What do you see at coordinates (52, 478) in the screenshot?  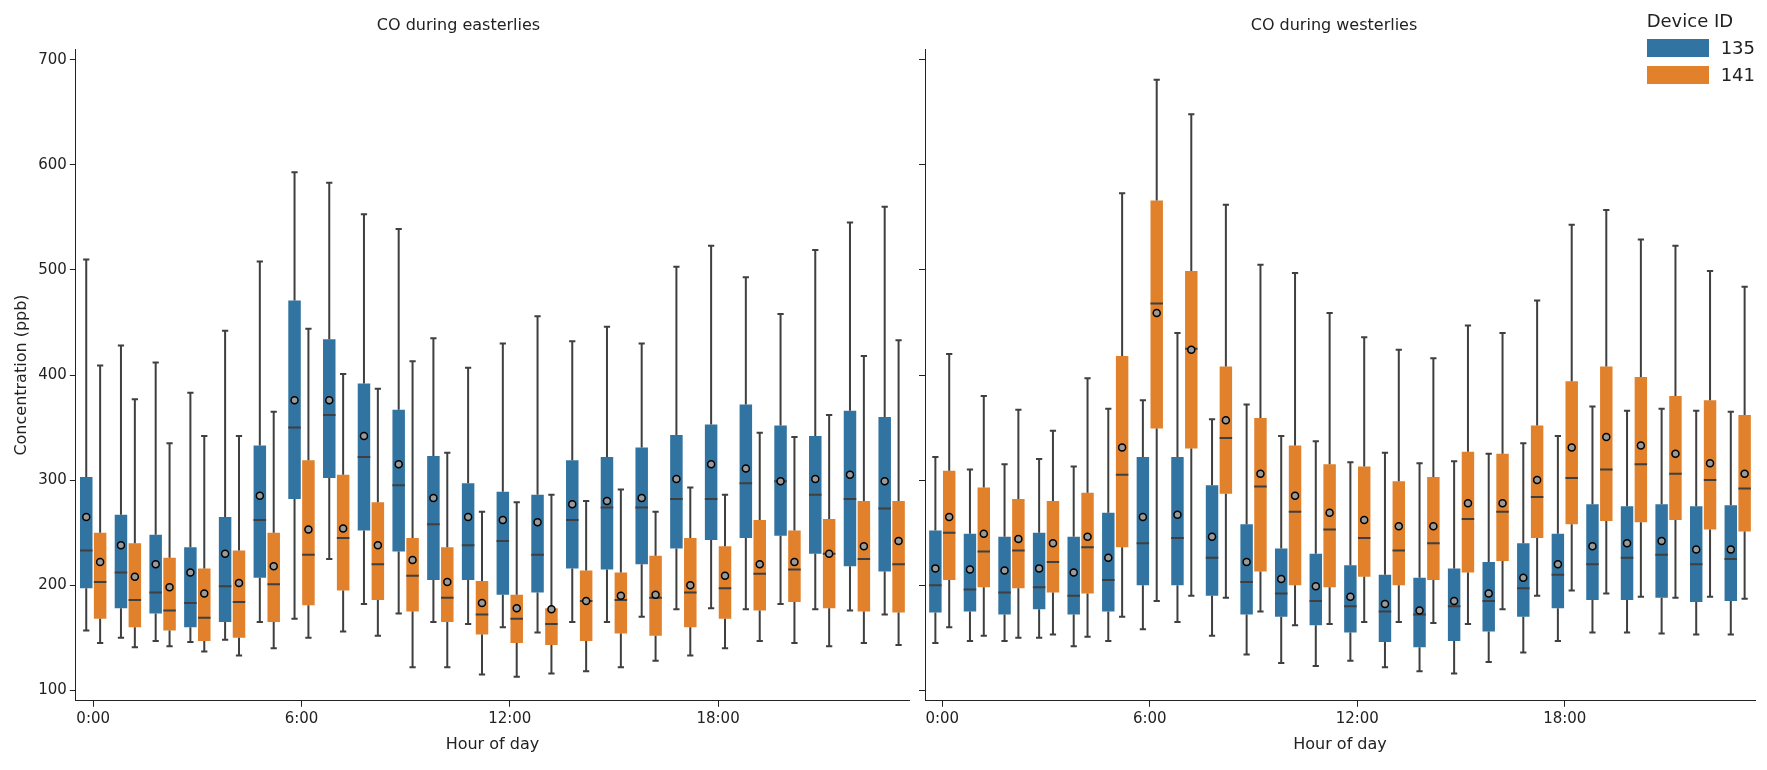 I see `y-tick-label: 300` at bounding box center [52, 478].